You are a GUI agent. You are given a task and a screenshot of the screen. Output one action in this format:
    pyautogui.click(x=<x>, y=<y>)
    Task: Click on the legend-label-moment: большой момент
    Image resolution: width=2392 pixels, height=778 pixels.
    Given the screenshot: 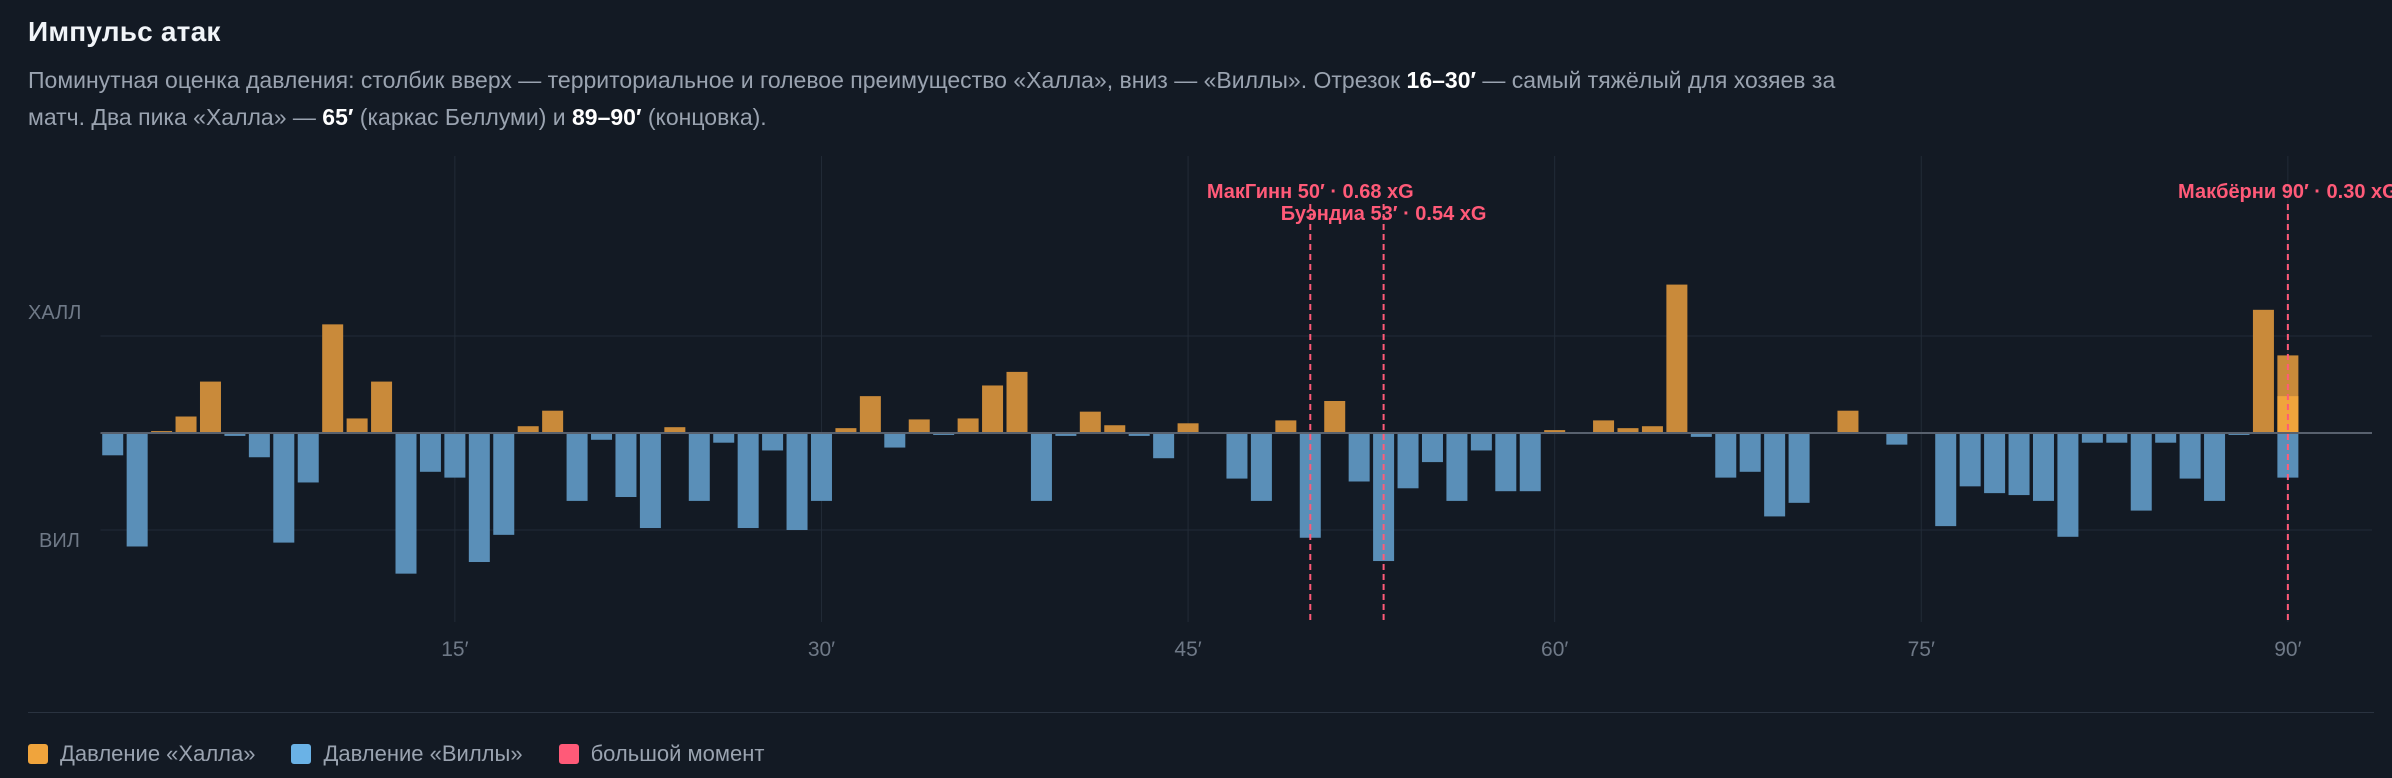 What is the action you would take?
    pyautogui.click(x=677, y=753)
    